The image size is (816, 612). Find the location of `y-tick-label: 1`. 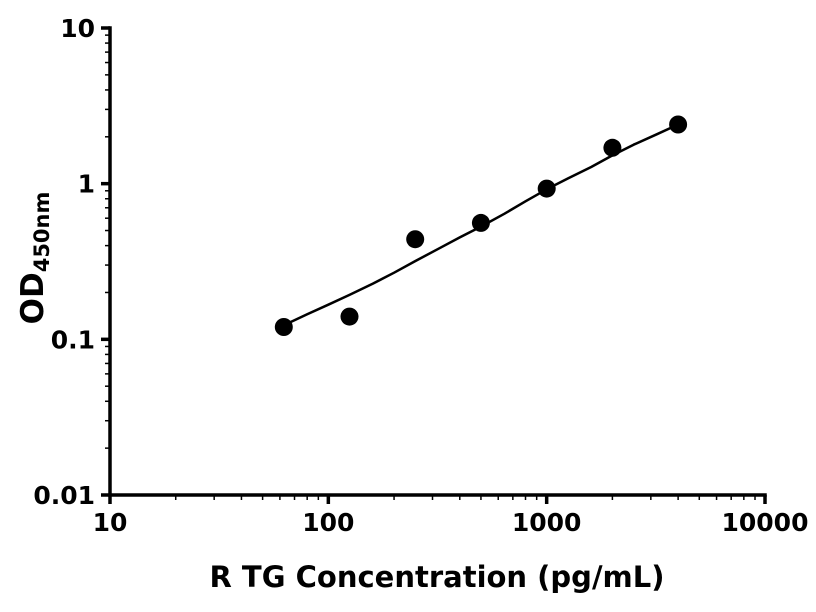

y-tick-label: 1 is located at coordinates (86, 184).